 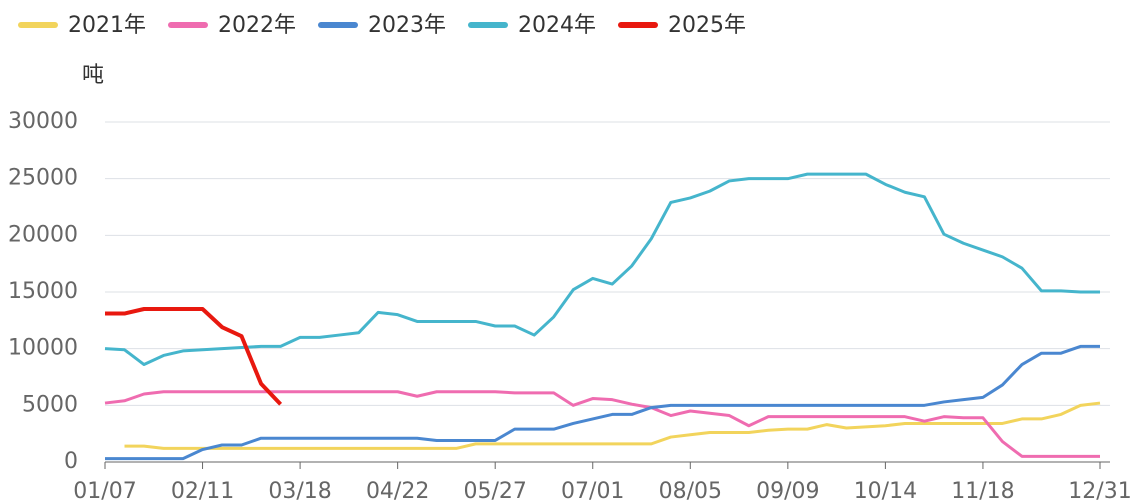 What do you see at coordinates (592, 491) in the screenshot?
I see `x-tick-label: 07/01` at bounding box center [592, 491].